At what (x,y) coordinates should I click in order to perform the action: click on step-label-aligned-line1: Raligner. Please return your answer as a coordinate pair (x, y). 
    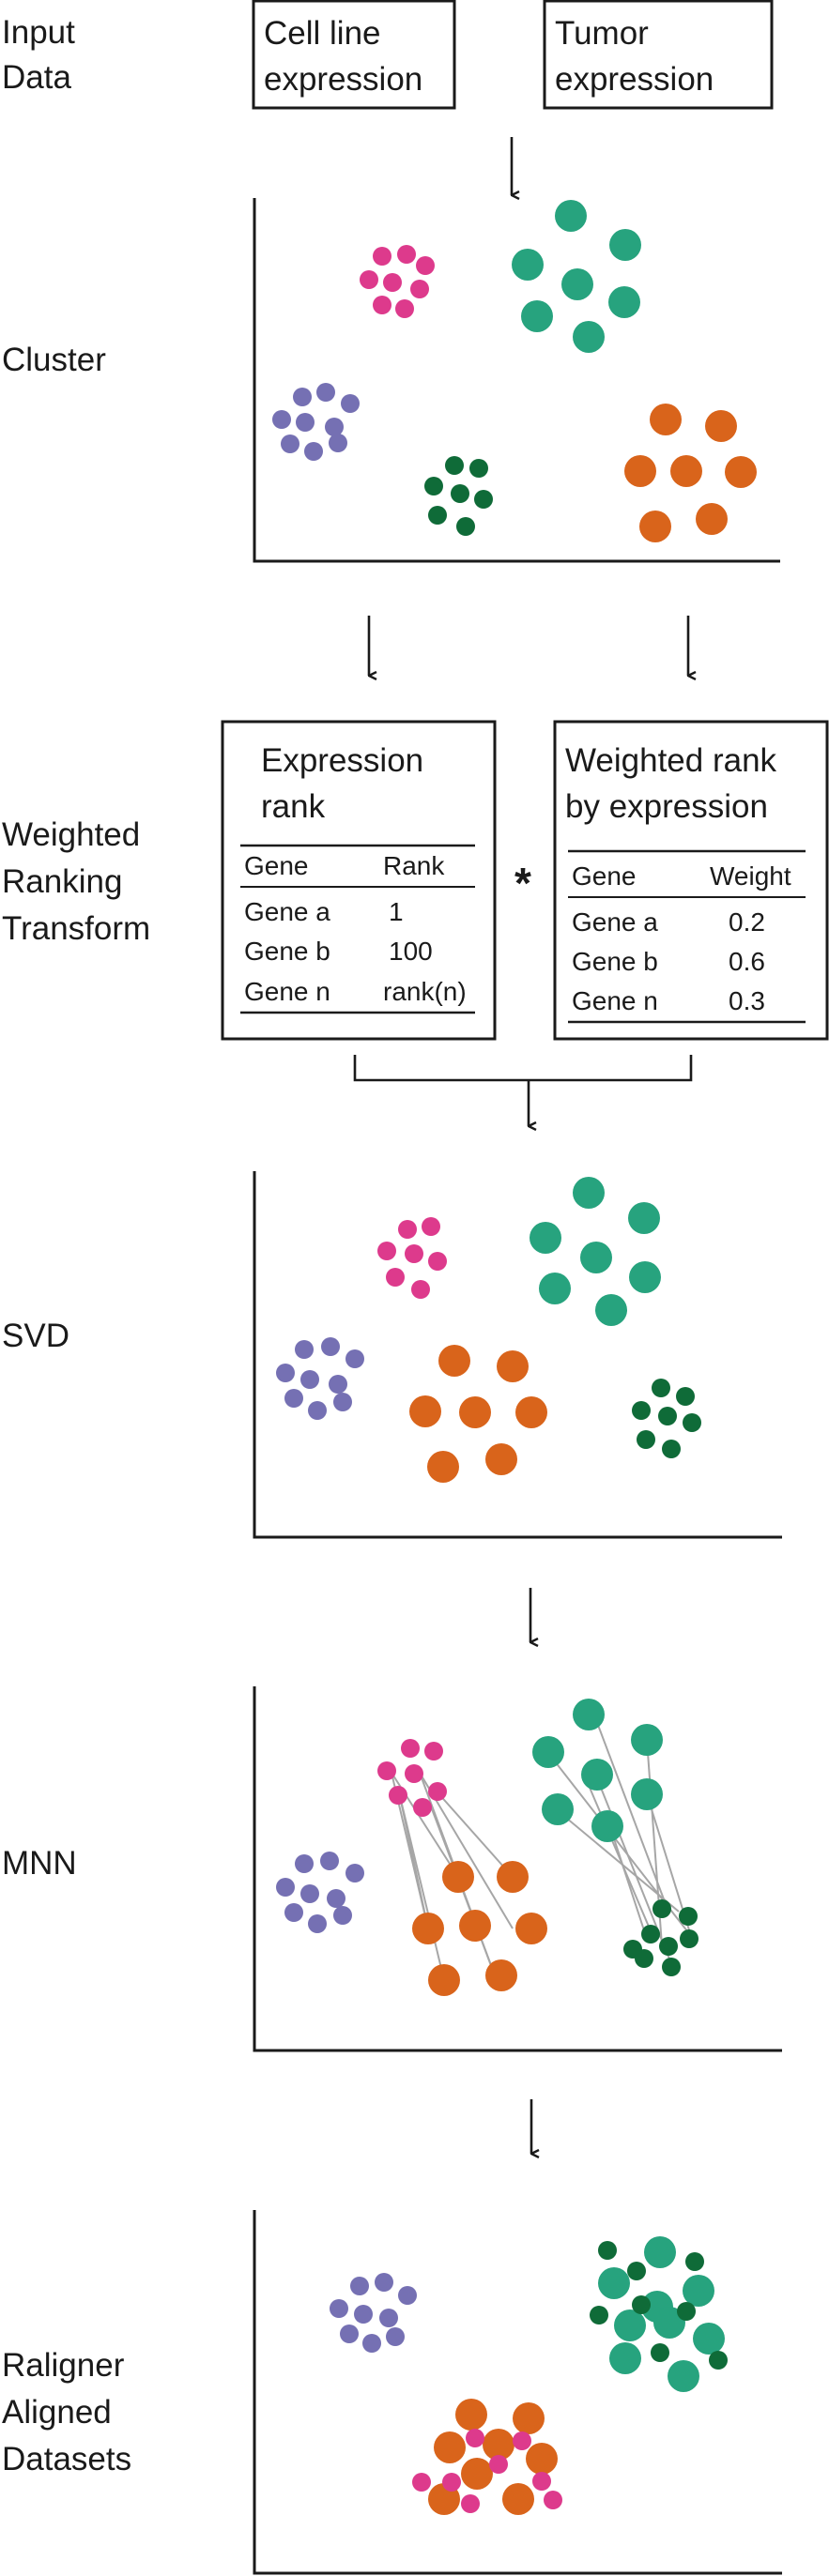
    Looking at the image, I should click on (63, 2365).